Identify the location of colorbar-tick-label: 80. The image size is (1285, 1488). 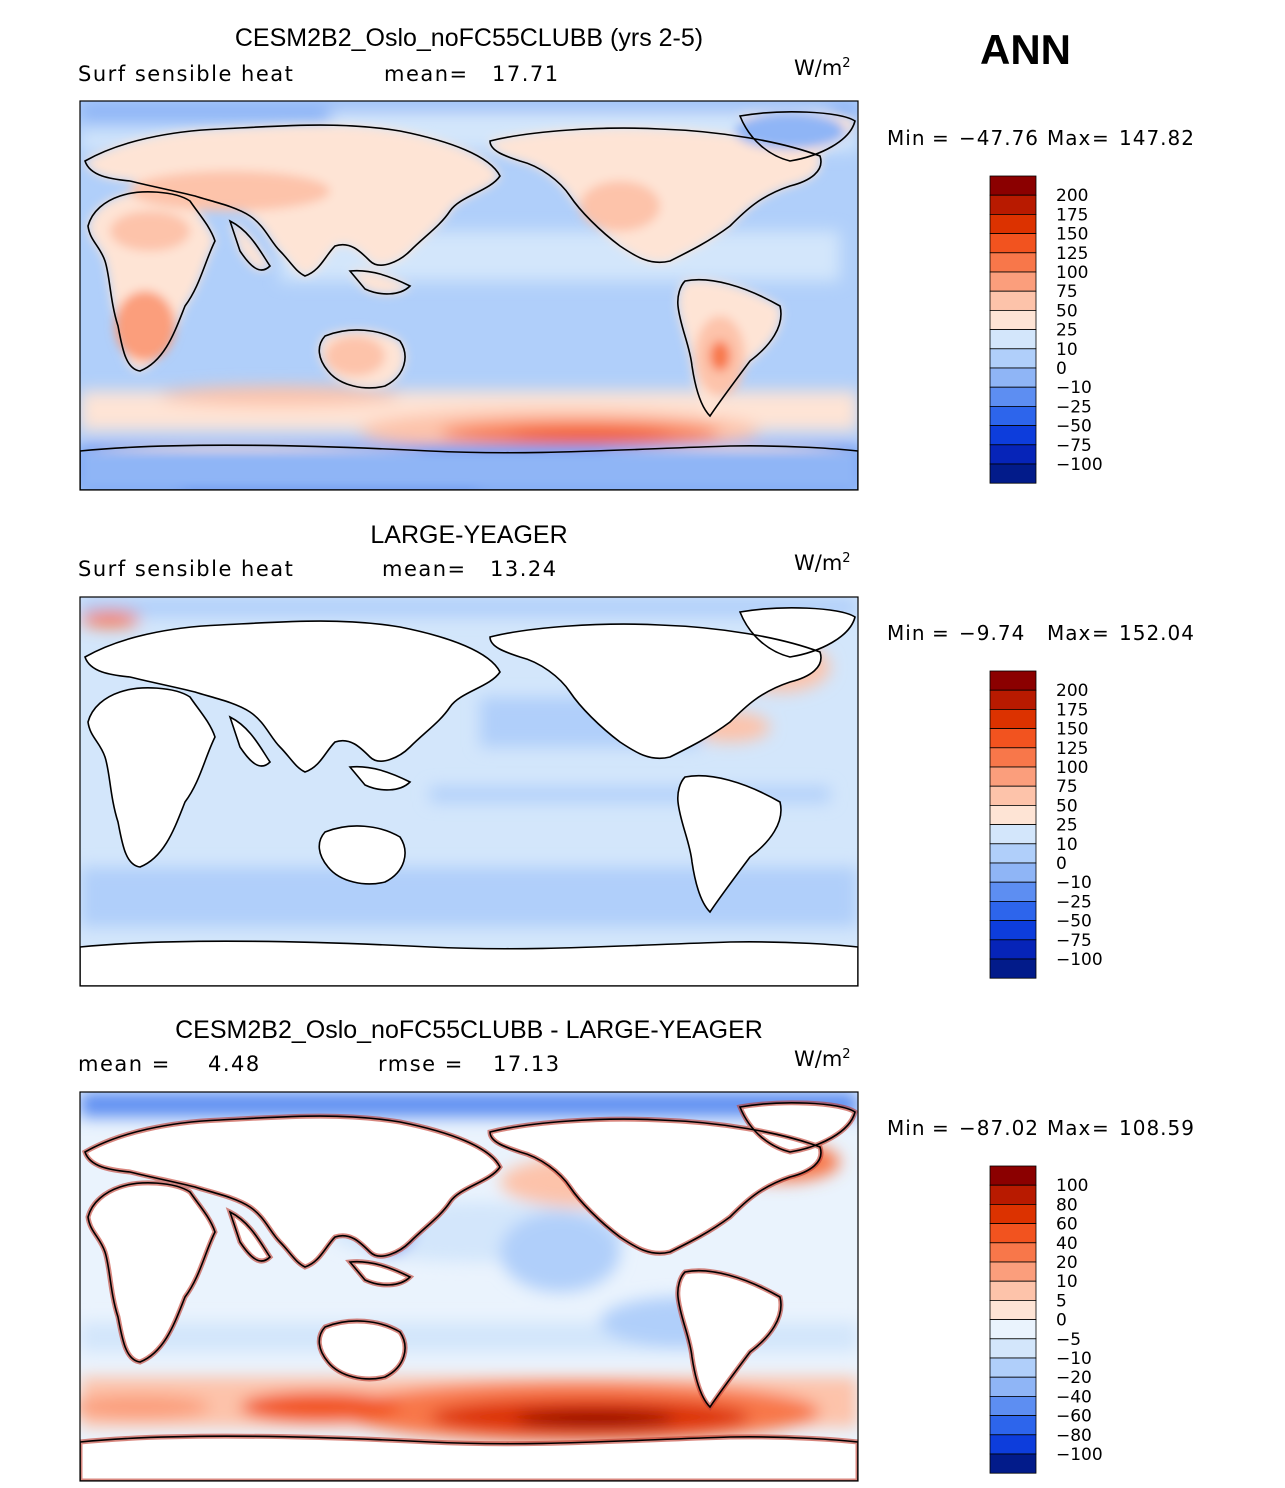
(1067, 1205).